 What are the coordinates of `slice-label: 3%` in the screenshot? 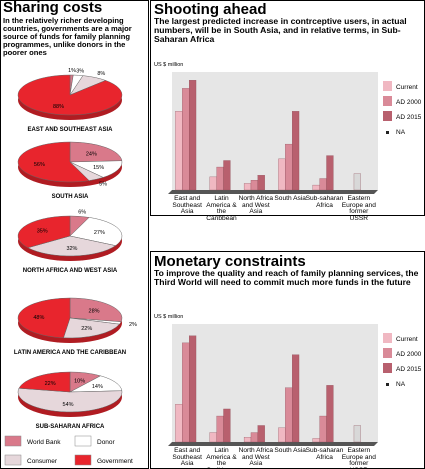 It's located at (80, 71).